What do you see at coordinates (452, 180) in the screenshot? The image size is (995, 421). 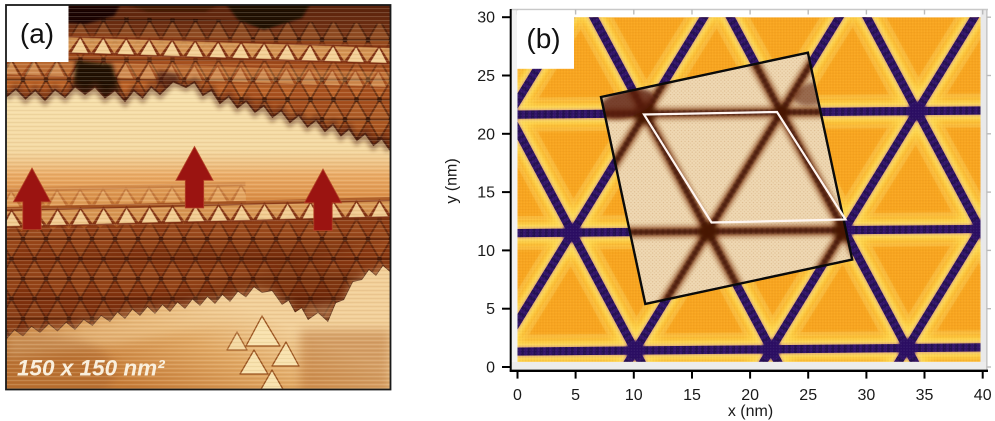 I see `svg-text: y (nm)` at bounding box center [452, 180].